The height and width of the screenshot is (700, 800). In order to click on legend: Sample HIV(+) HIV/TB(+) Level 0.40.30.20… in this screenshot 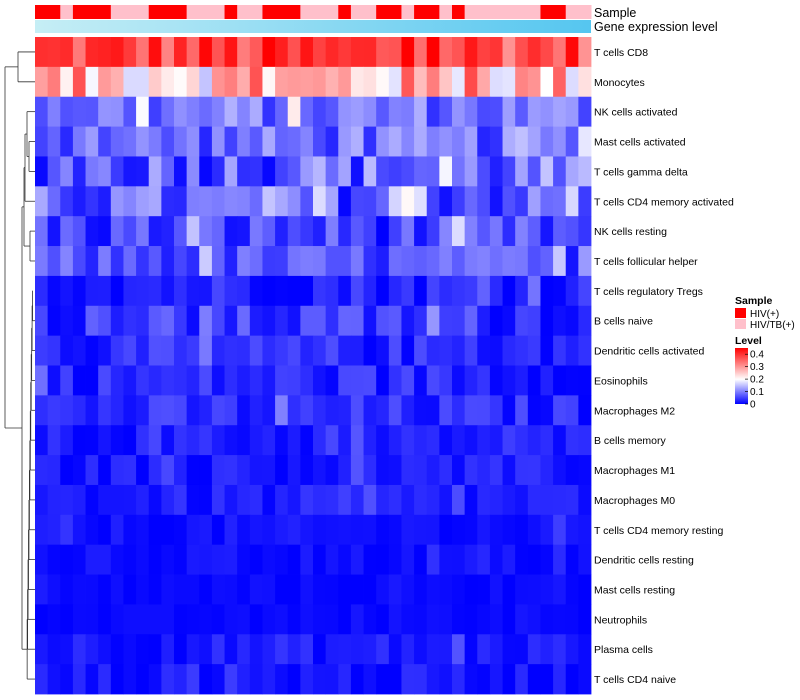, I will do `click(765, 353)`.